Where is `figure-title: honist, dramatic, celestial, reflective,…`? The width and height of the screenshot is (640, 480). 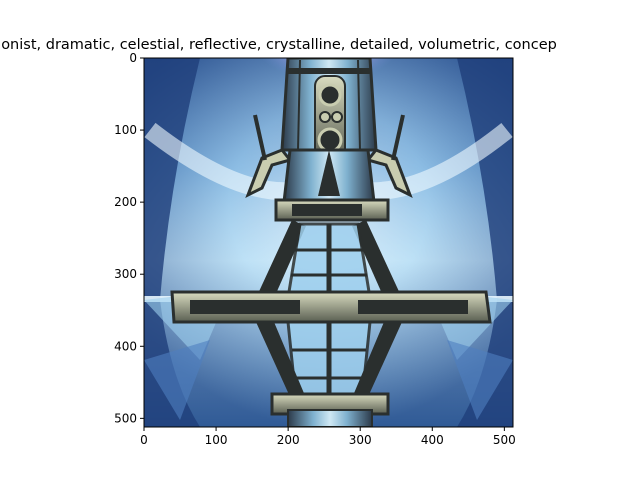
figure-title: honist, dramatic, celestial, reflective,… is located at coordinates (278, 45).